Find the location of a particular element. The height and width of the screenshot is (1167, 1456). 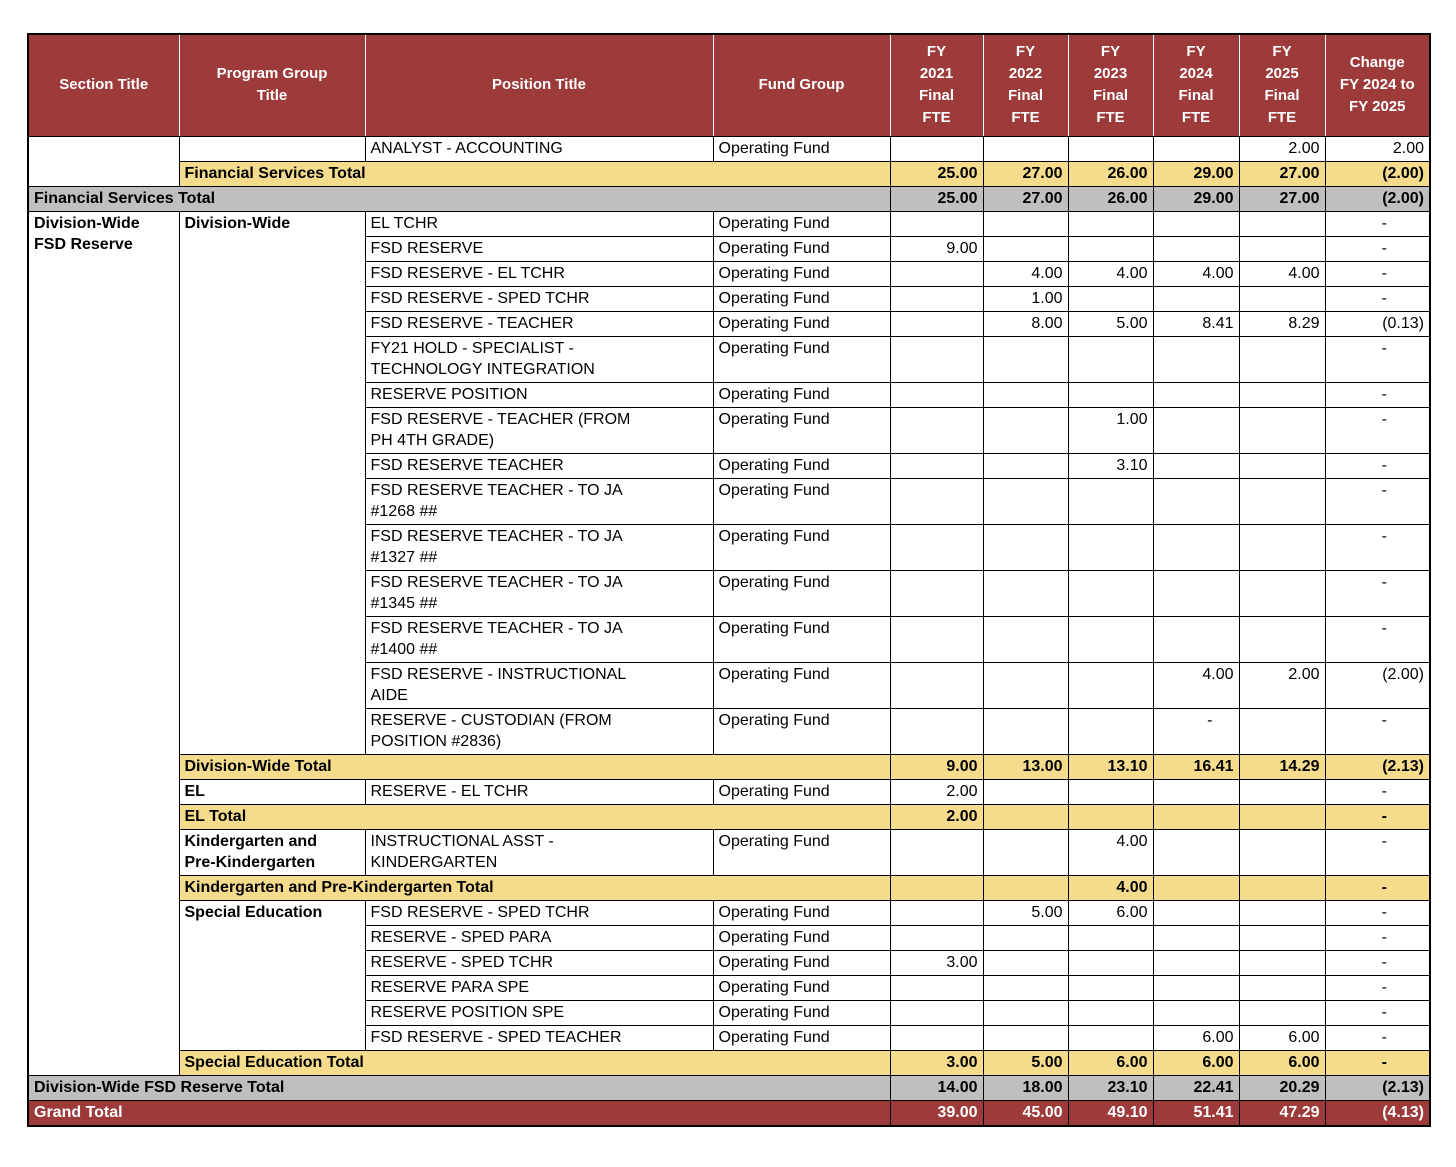

fte-value-cell: 8.29 is located at coordinates (1282, 323).